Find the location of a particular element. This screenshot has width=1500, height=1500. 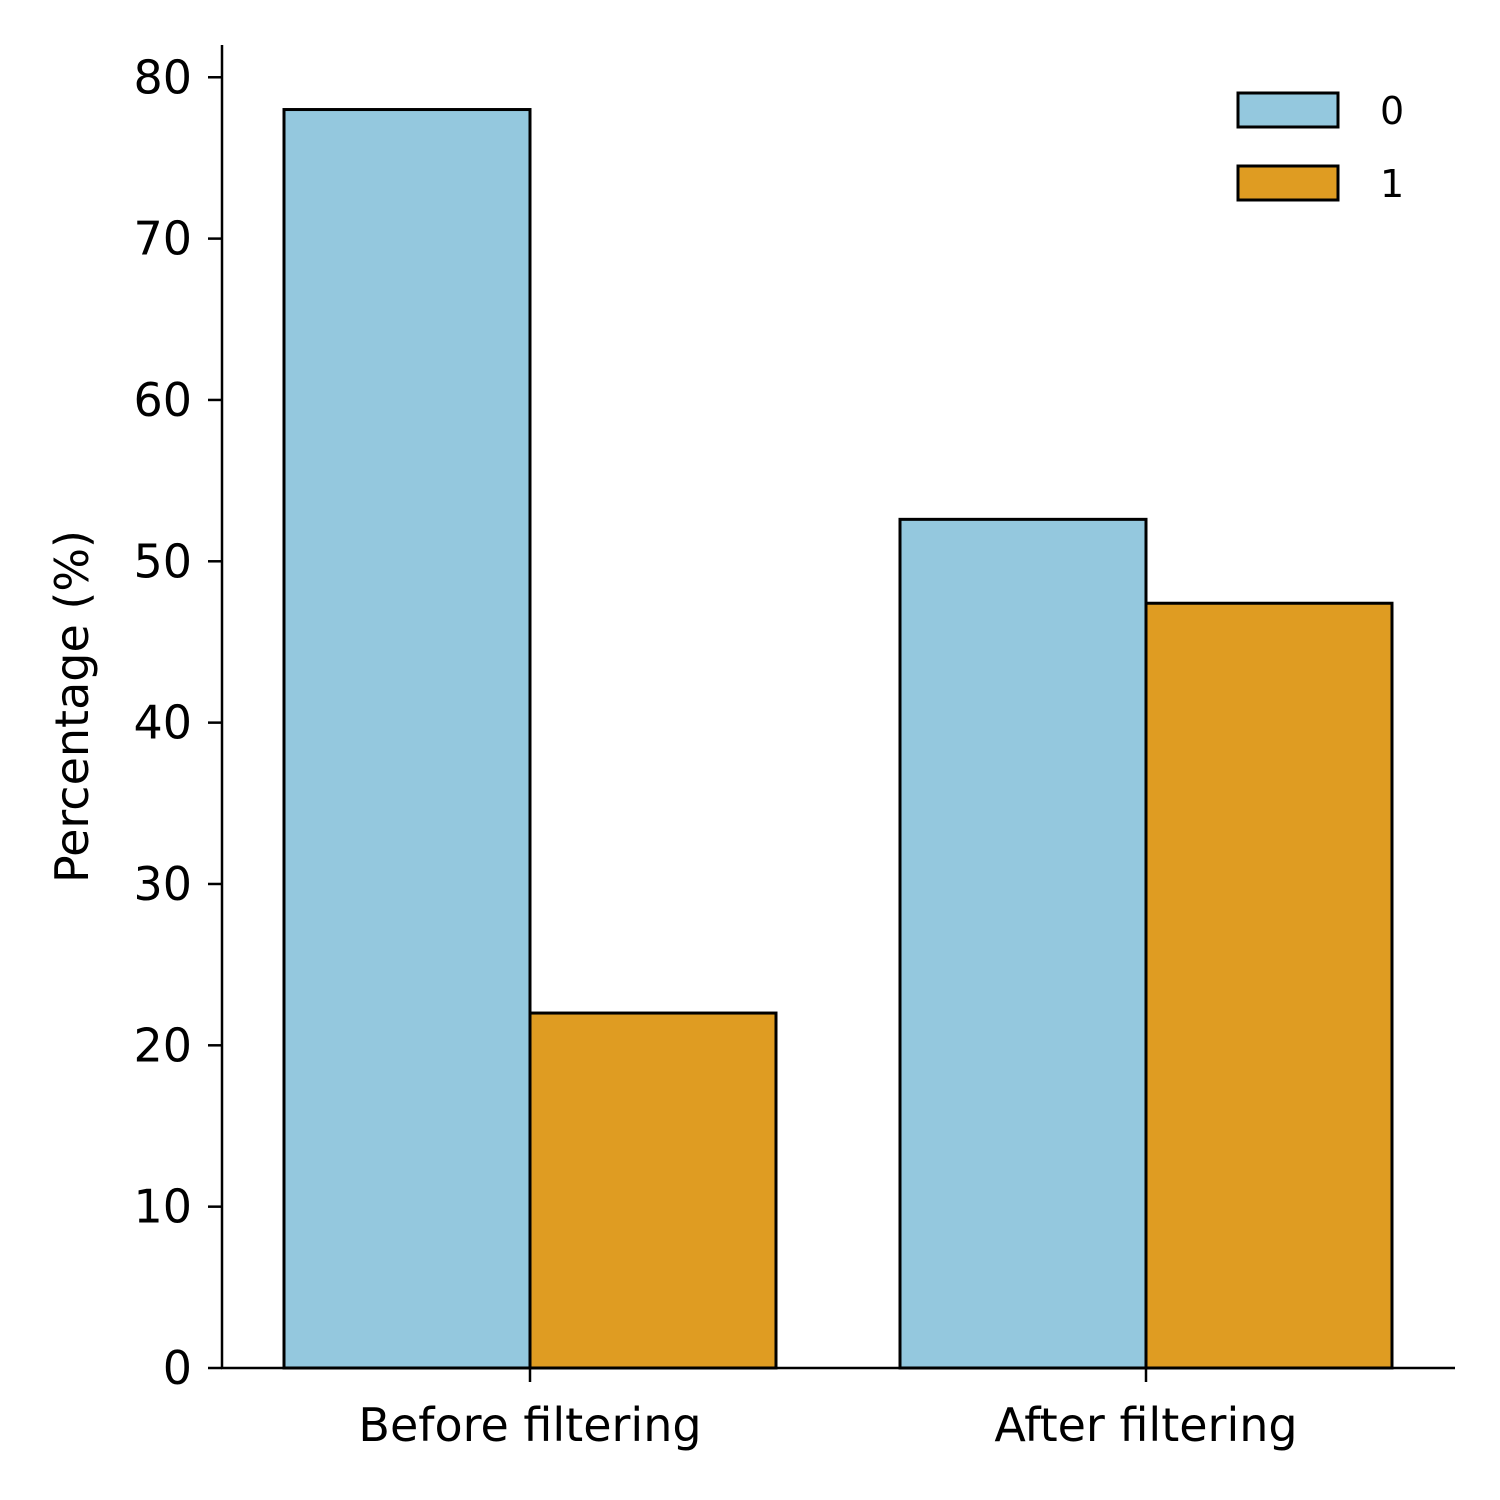

y-tick-label: 30 is located at coordinates (162, 884).